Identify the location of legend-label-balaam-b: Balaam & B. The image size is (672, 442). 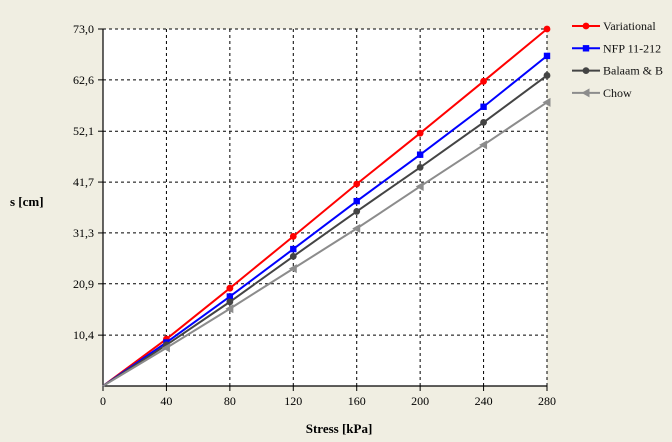
(633, 71).